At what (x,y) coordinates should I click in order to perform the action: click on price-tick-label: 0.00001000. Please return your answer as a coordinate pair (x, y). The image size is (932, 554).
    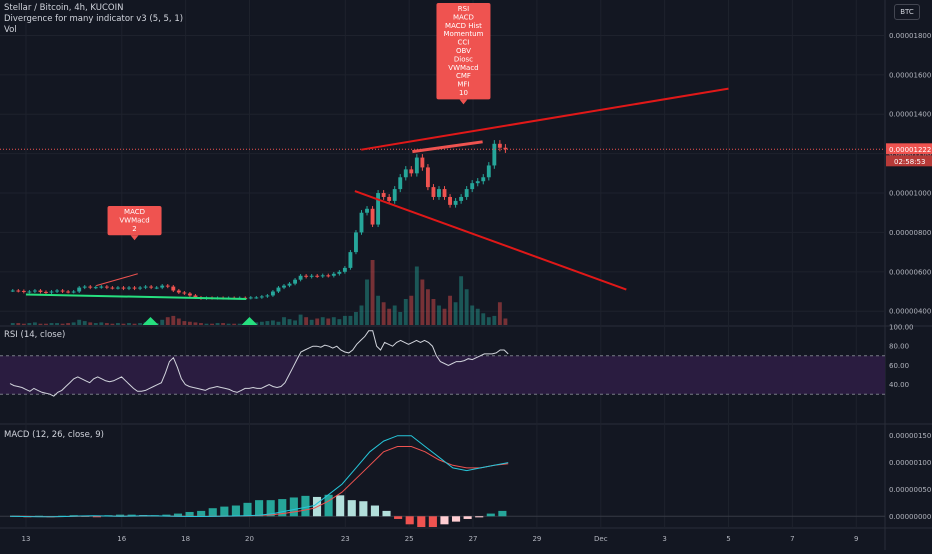
    Looking at the image, I should click on (910, 194).